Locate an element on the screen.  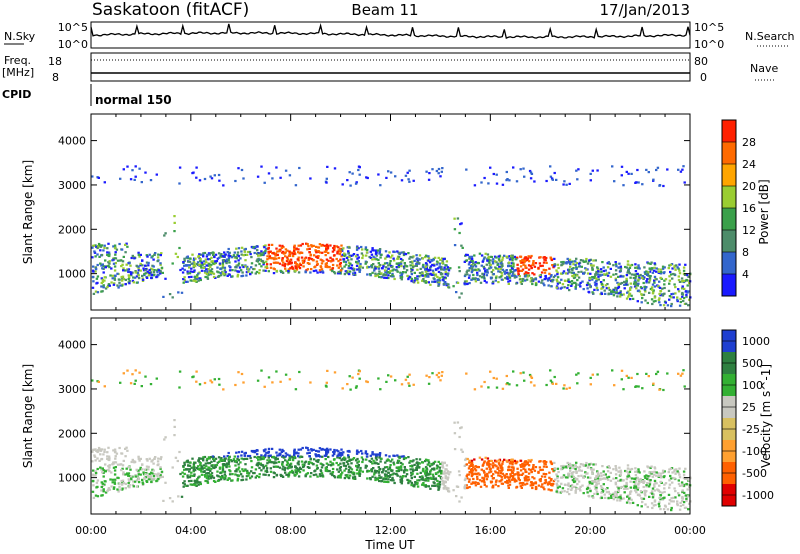
freq-unit-label: [MHz] is located at coordinates (18, 72).